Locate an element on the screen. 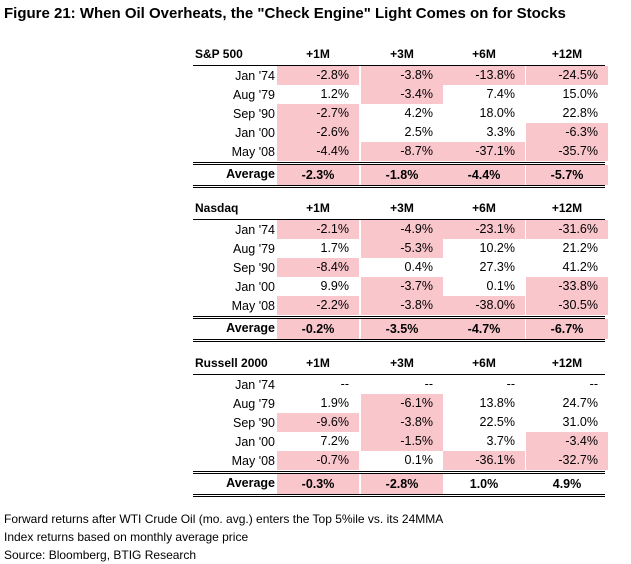  return-cell: -3.8% is located at coordinates (402, 422).